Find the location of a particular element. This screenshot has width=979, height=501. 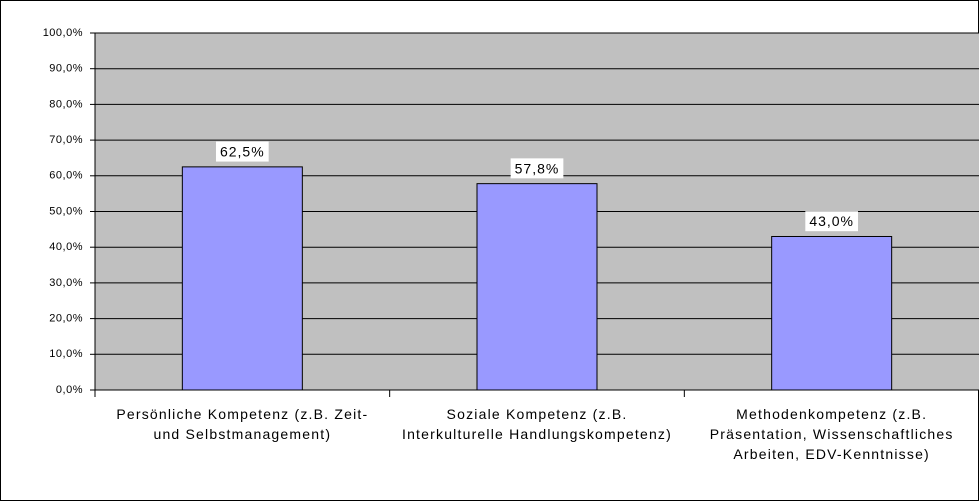

y-tick-label: 0,0% is located at coordinates (69, 390).